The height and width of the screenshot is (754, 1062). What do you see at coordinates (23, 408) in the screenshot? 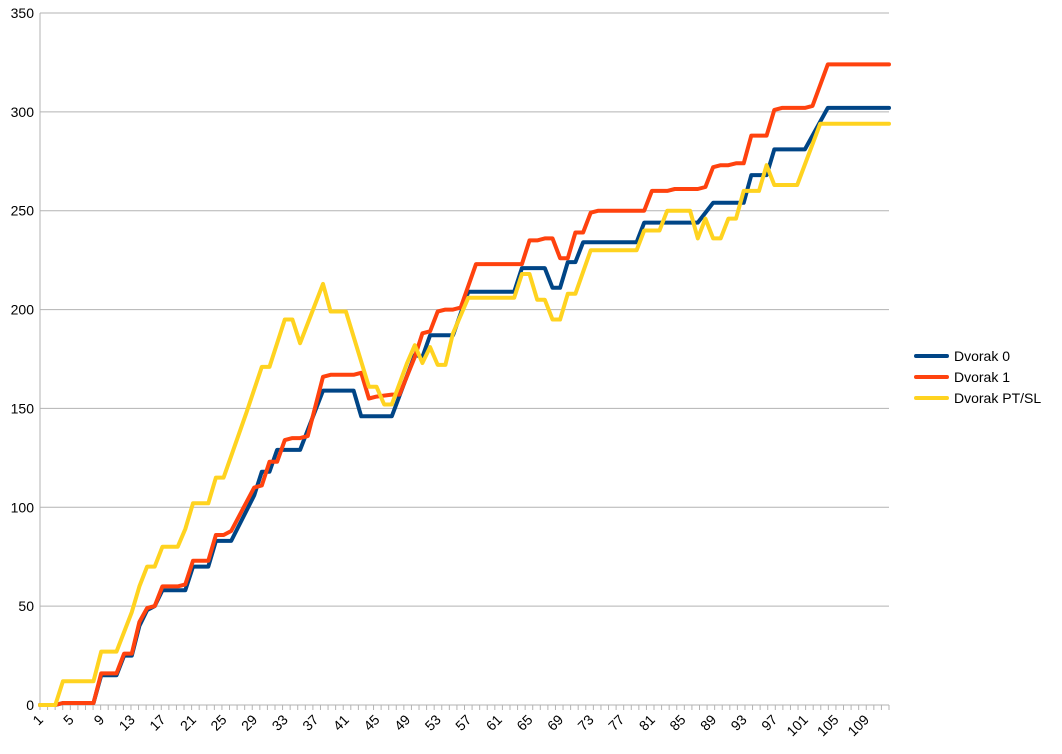
I see `y-tick-label: 150` at bounding box center [23, 408].